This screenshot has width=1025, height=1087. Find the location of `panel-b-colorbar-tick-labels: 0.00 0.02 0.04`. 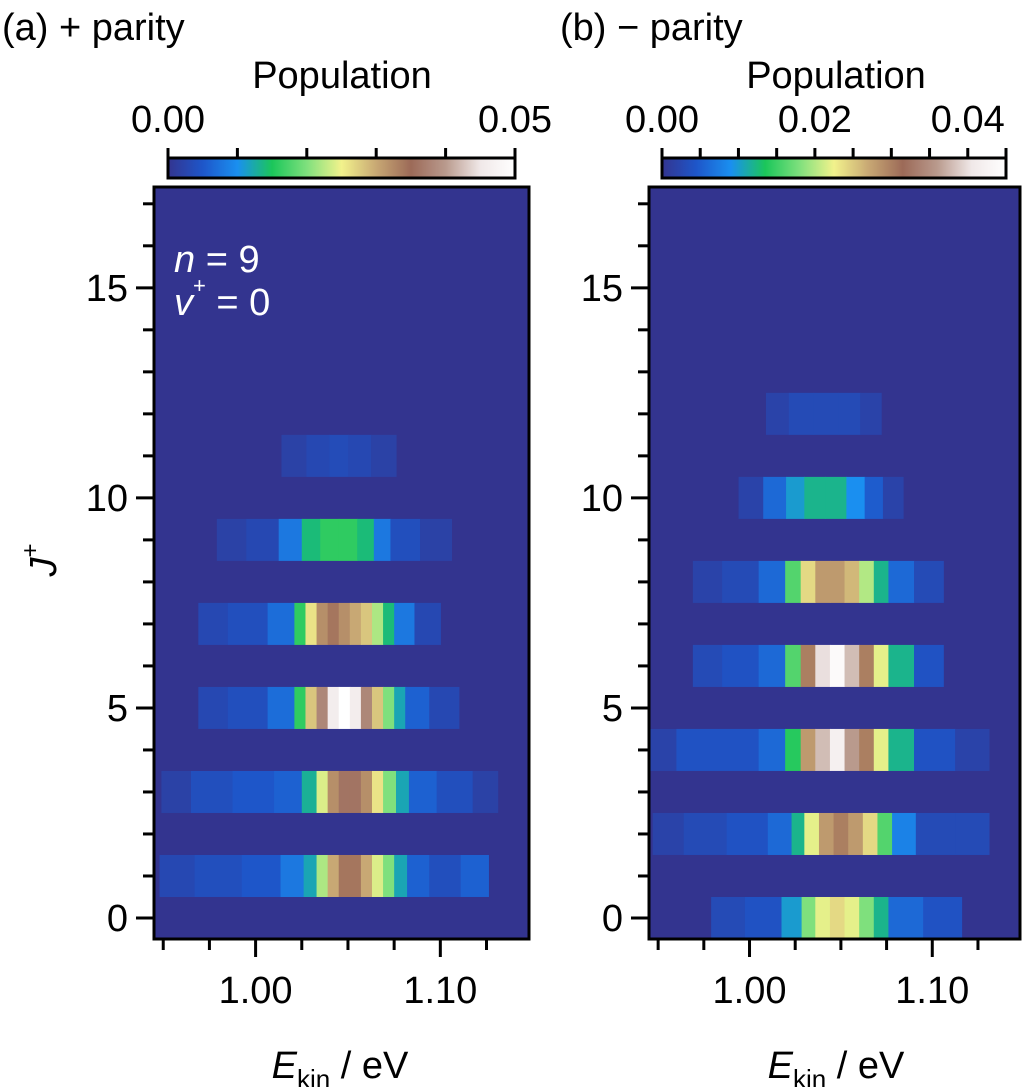

panel-b-colorbar-tick-labels: 0.00 0.02 0.04 is located at coordinates (815, 120).